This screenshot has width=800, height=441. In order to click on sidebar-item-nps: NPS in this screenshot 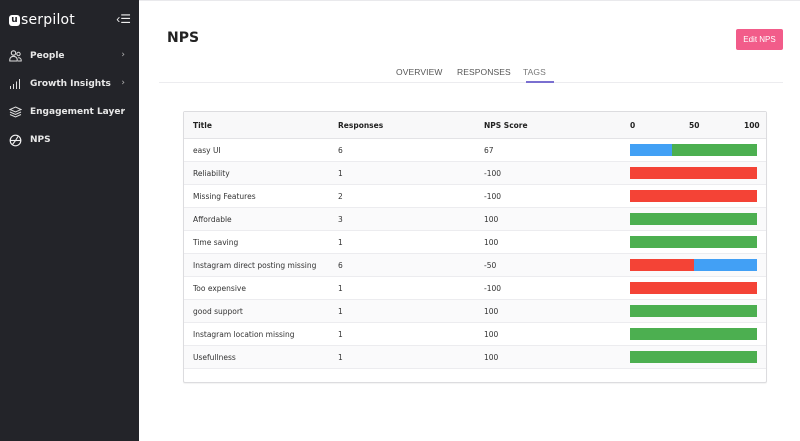, I will do `click(69, 140)`.